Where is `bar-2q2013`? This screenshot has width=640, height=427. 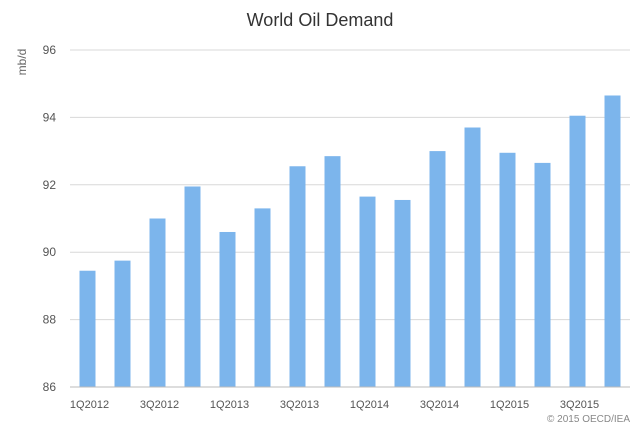 bar-2q2013 is located at coordinates (262, 297).